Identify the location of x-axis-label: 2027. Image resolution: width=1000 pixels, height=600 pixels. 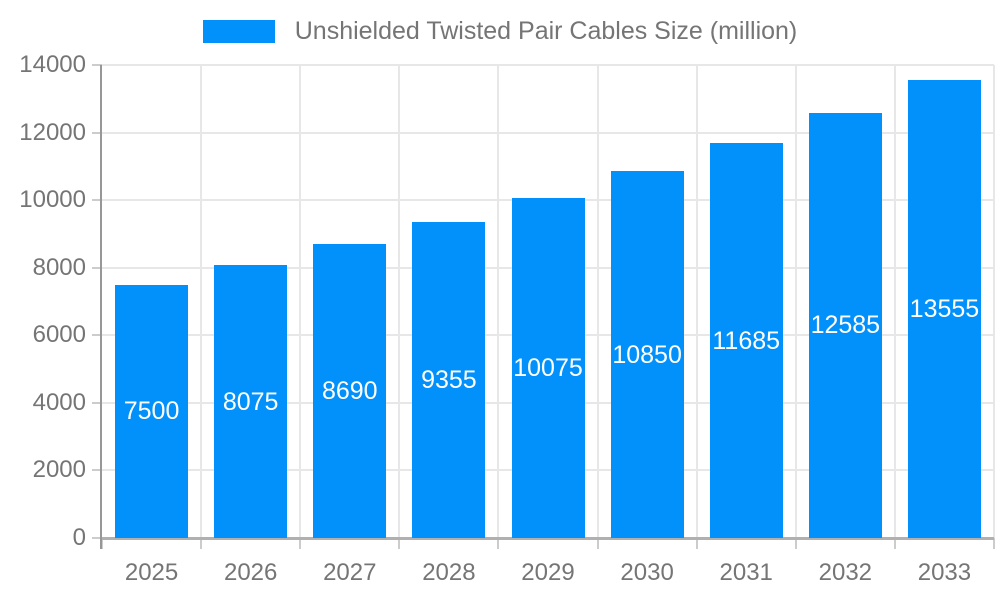
(350, 572).